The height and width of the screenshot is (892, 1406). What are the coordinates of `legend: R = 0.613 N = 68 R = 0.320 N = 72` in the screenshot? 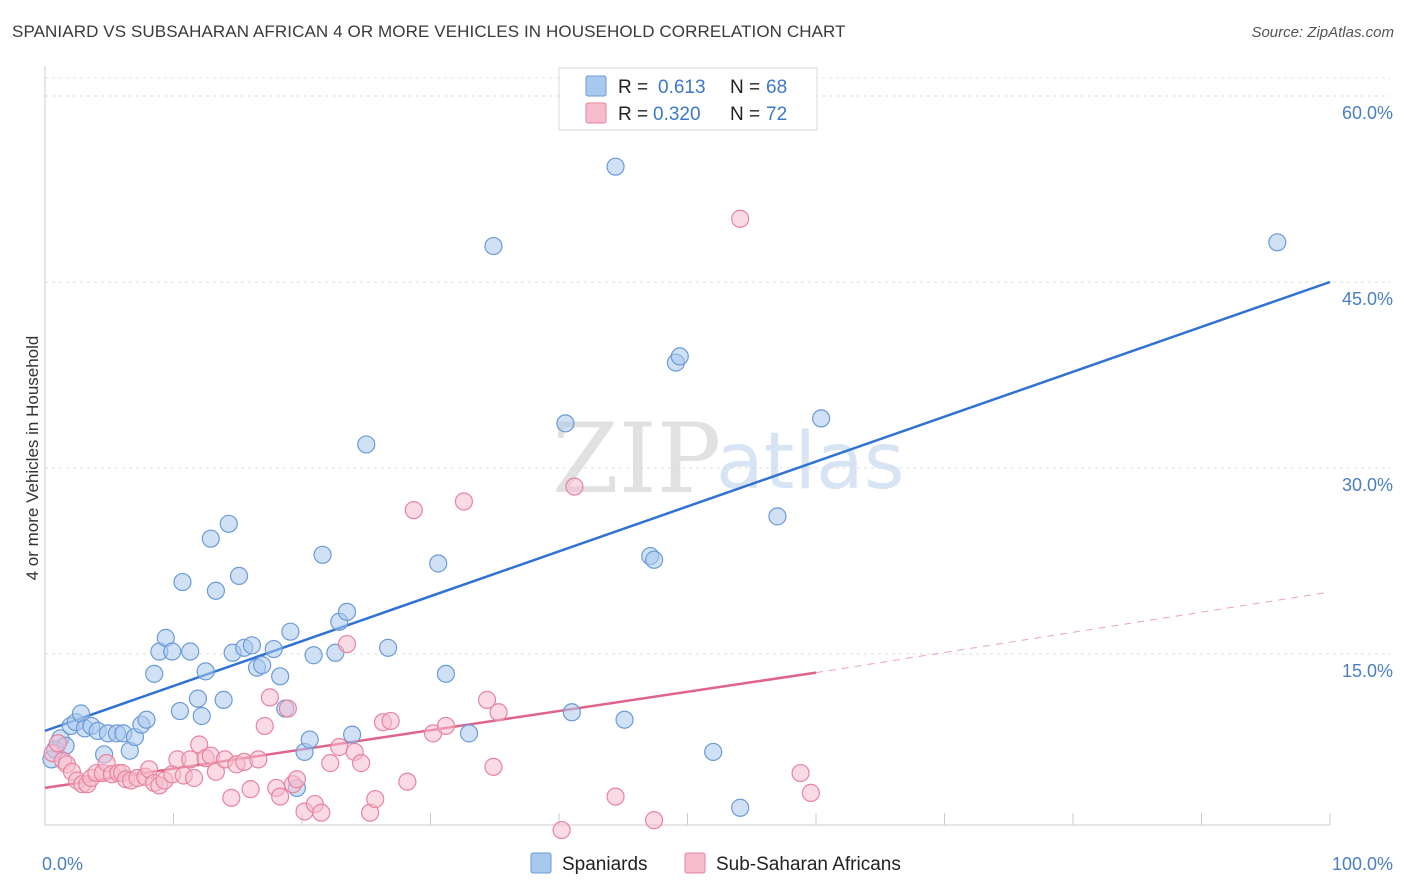 It's located at (688, 99).